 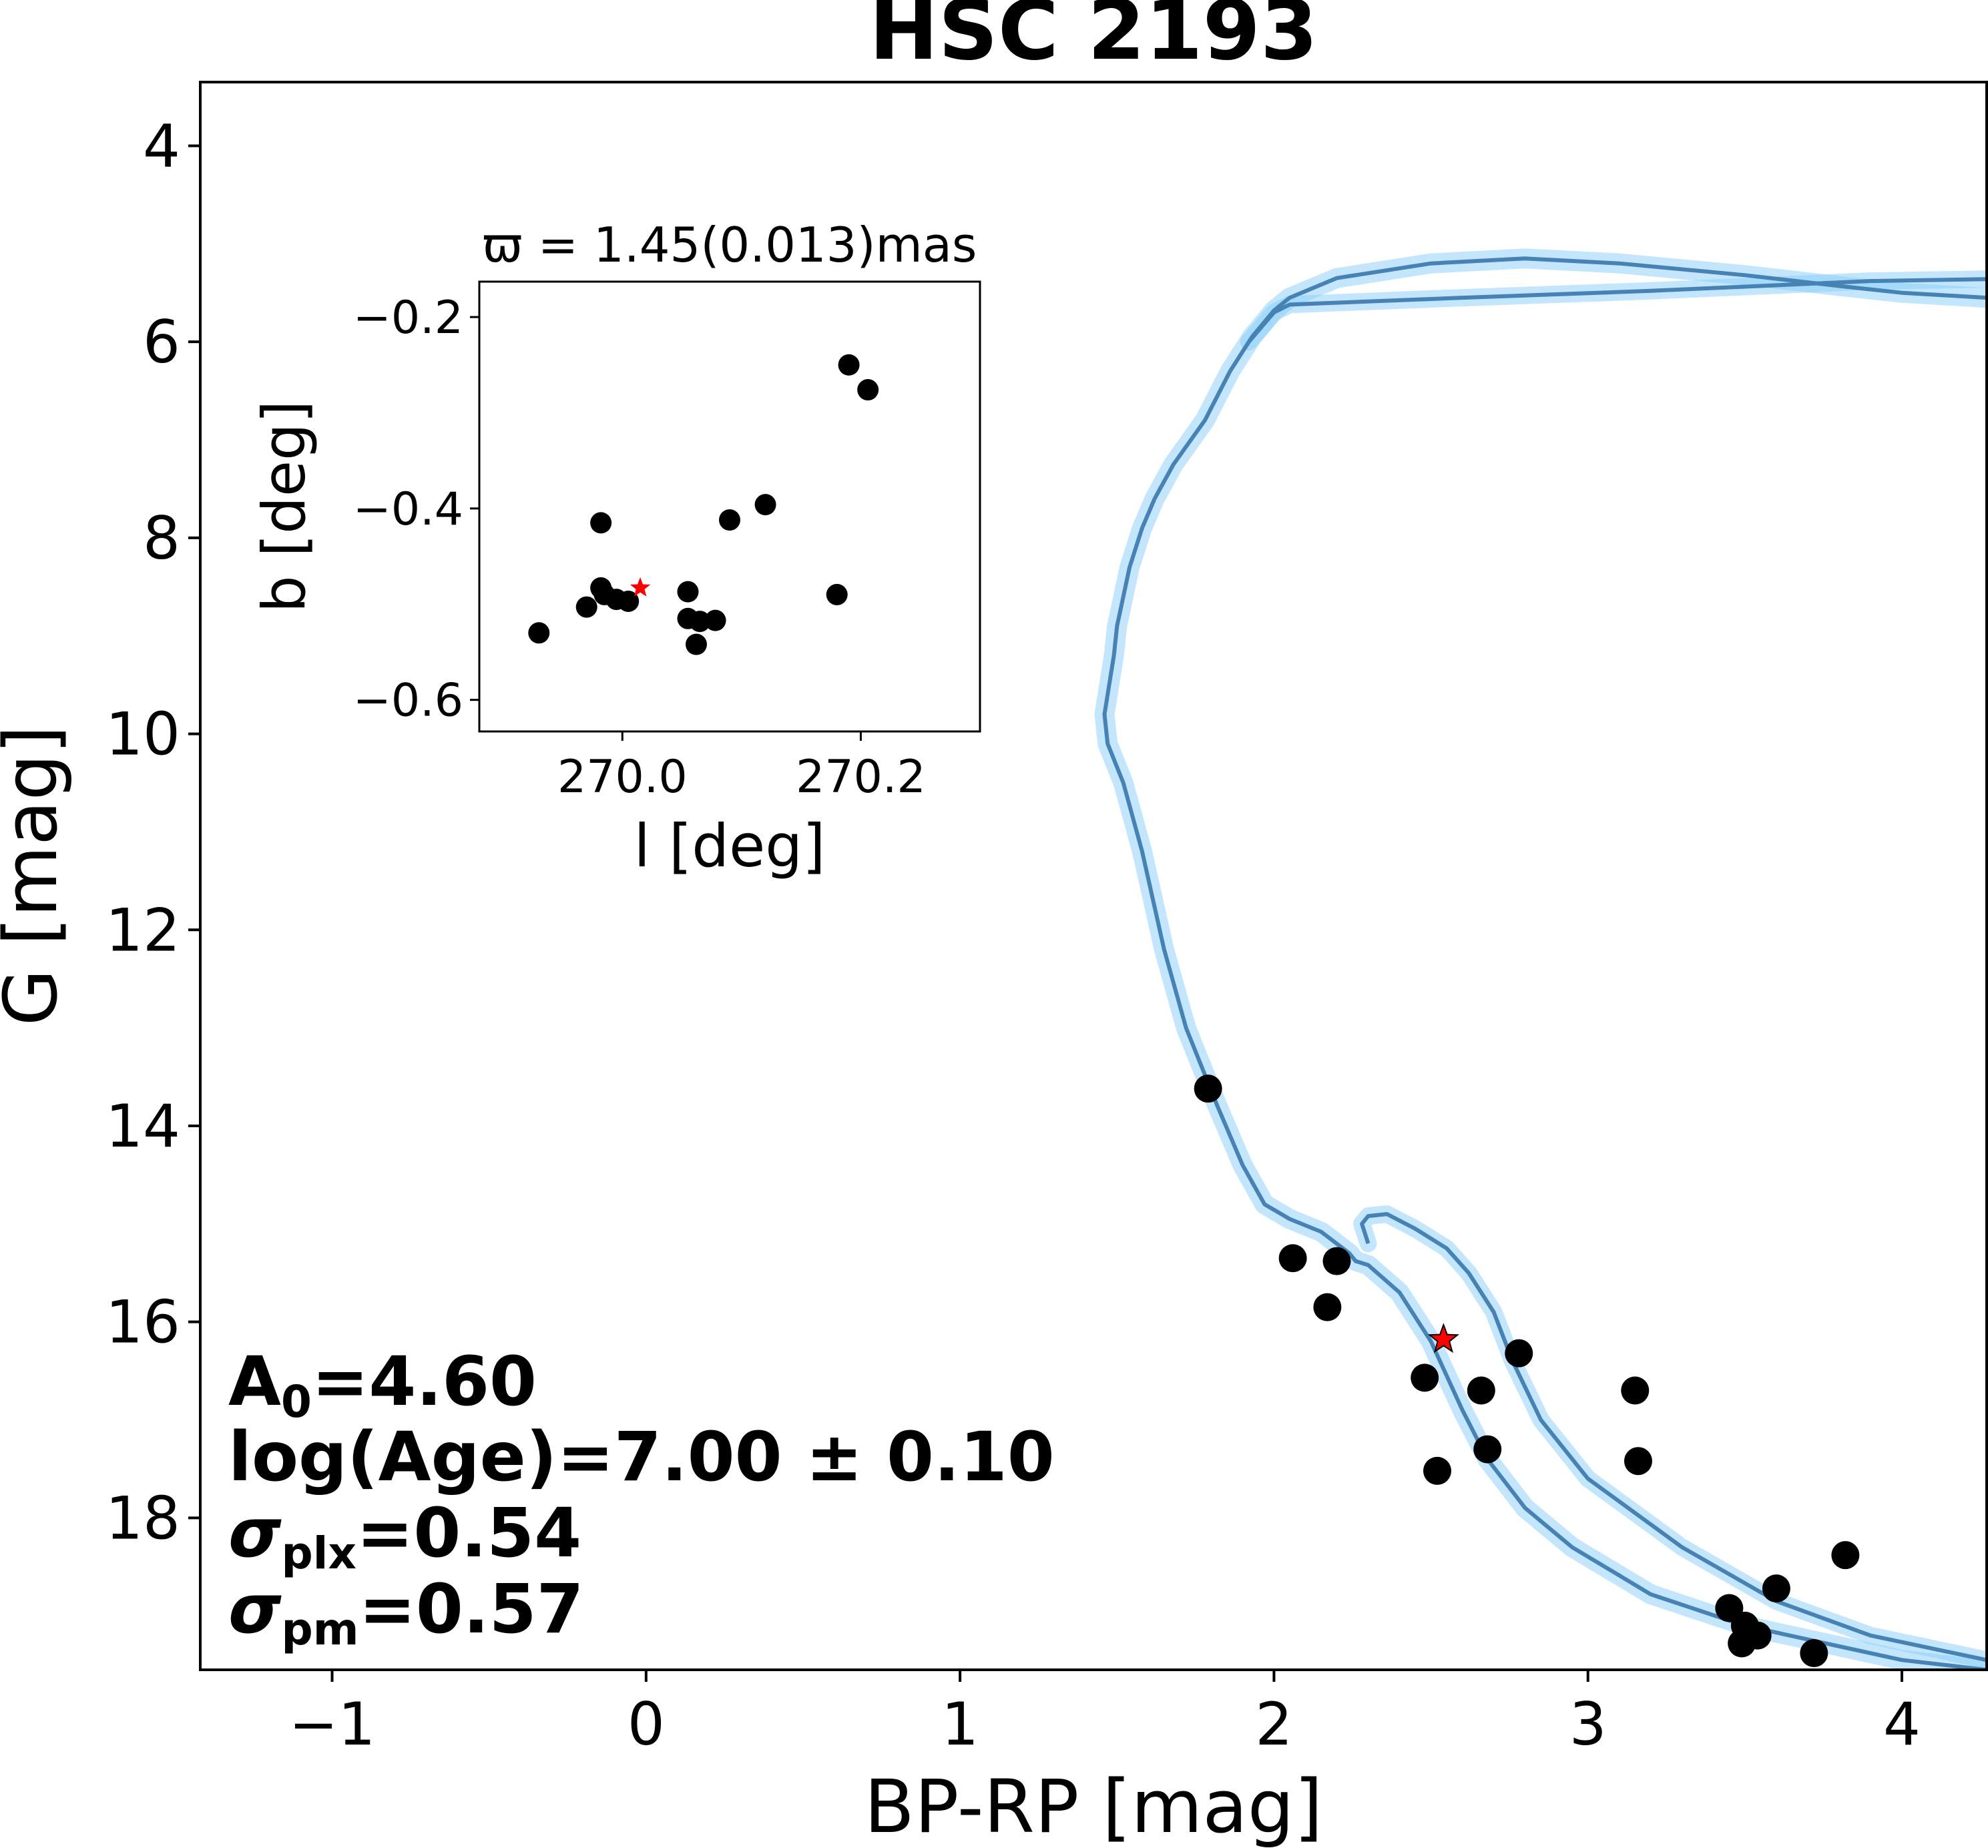 What do you see at coordinates (143, 1126) in the screenshot?
I see `y-tick-label: 14` at bounding box center [143, 1126].